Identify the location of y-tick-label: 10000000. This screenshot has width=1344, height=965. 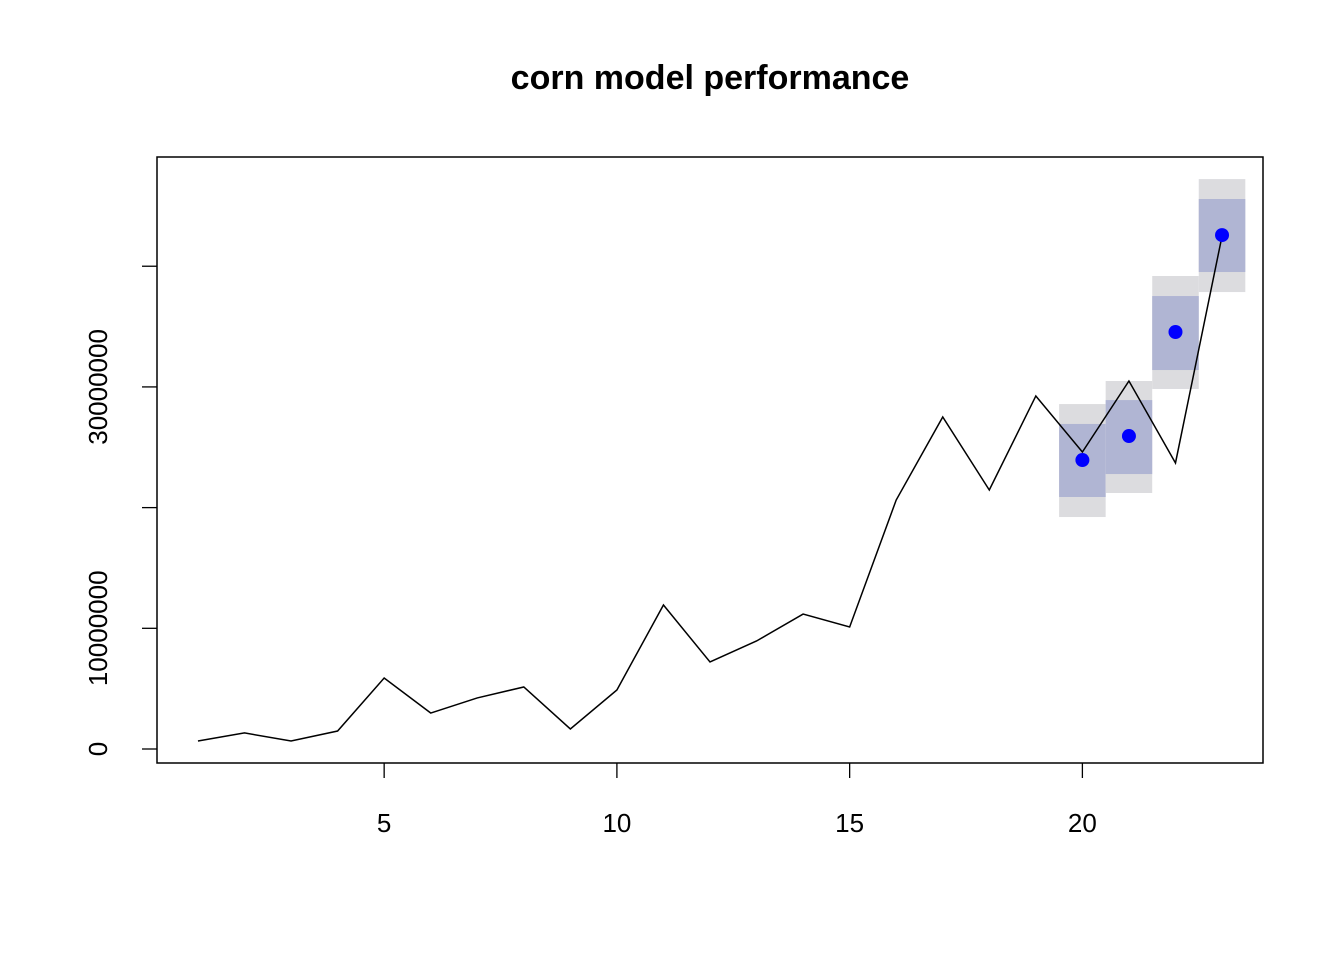
(98, 628).